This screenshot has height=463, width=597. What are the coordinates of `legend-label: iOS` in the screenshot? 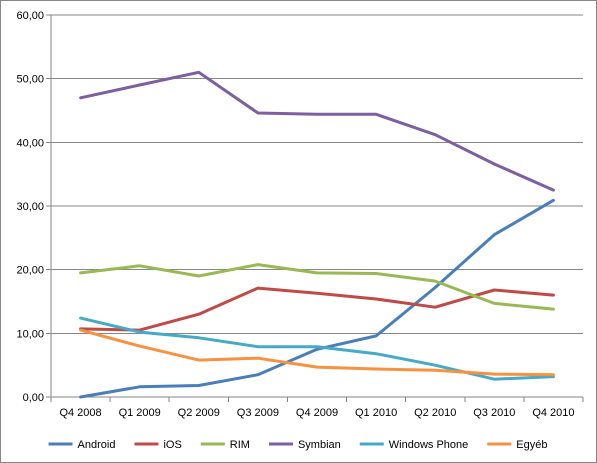 It's located at (172, 445).